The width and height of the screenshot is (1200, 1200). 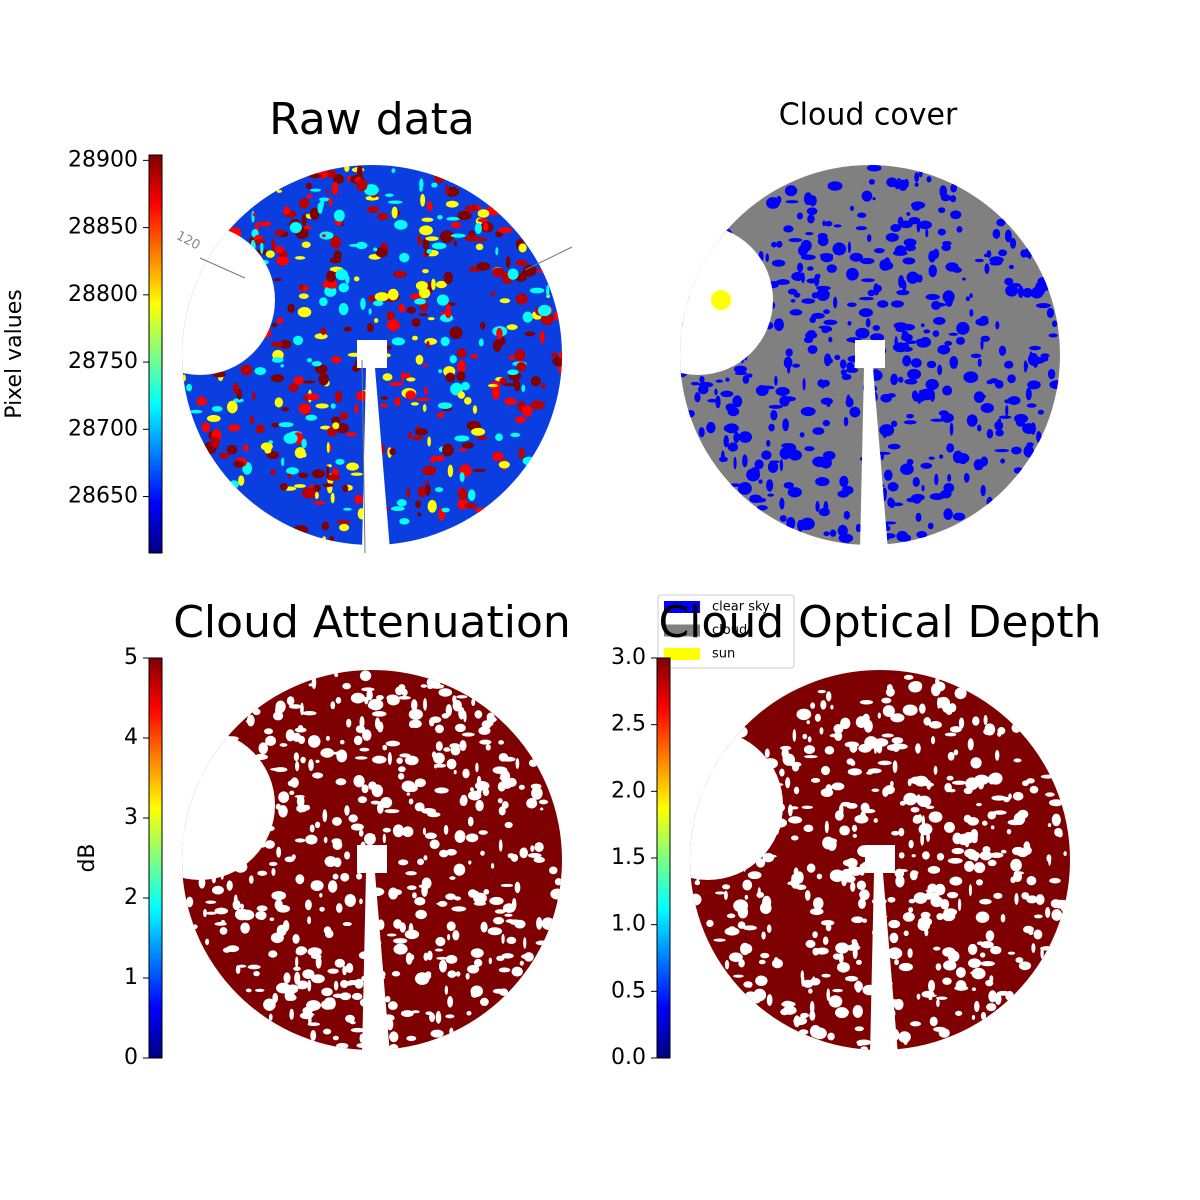 I want to click on colorbar-tick-label: 0, so click(x=131, y=1057).